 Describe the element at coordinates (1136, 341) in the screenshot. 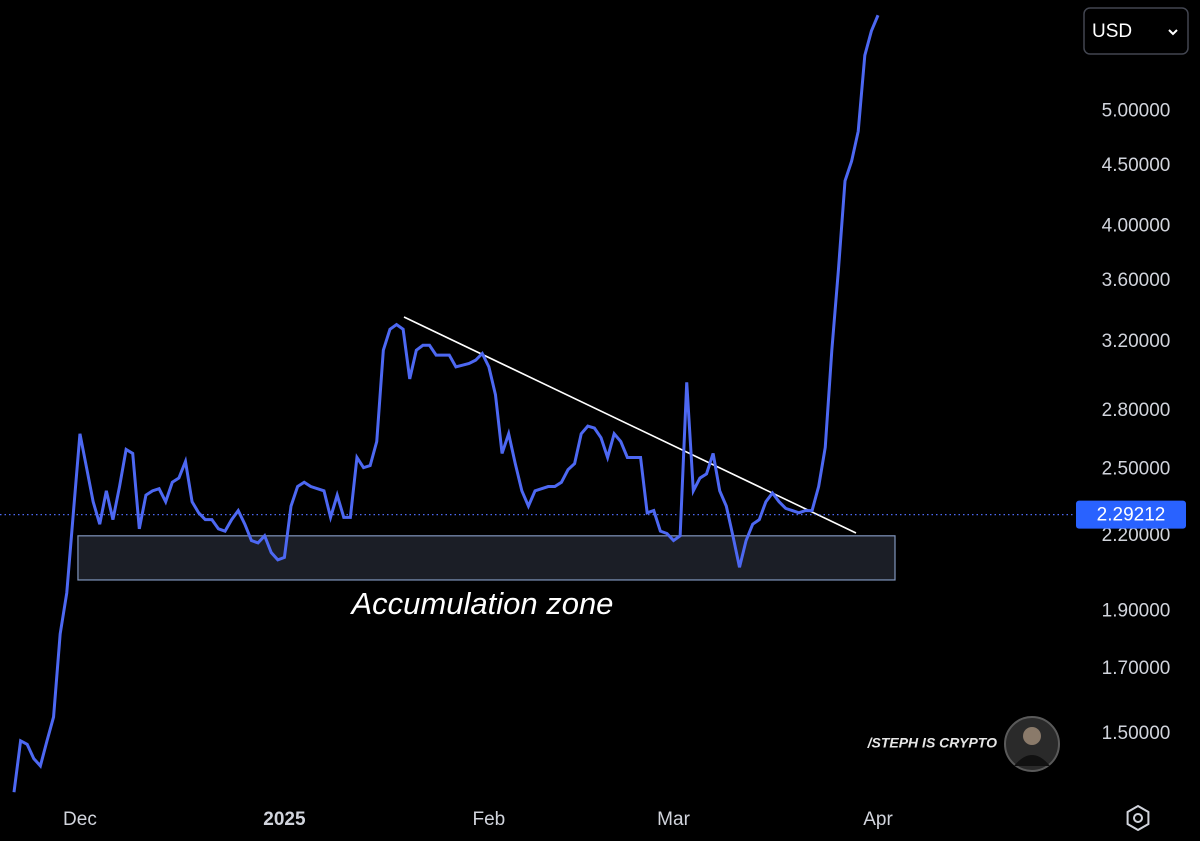

I see `y-tick-label: 3.20000` at that location.